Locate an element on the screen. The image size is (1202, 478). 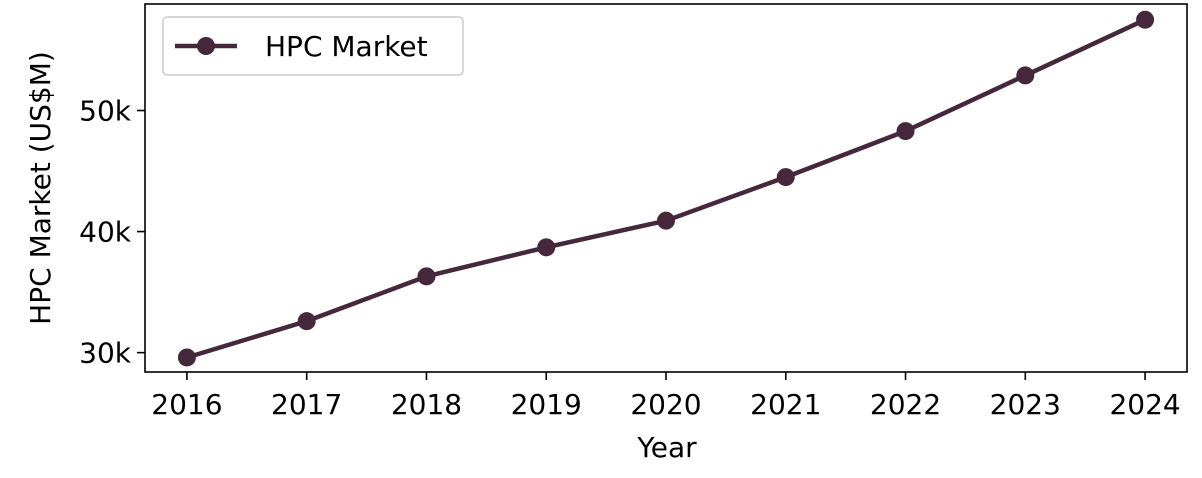
y-axis-ticks: 30k 40k 50k is located at coordinates (112, 232).